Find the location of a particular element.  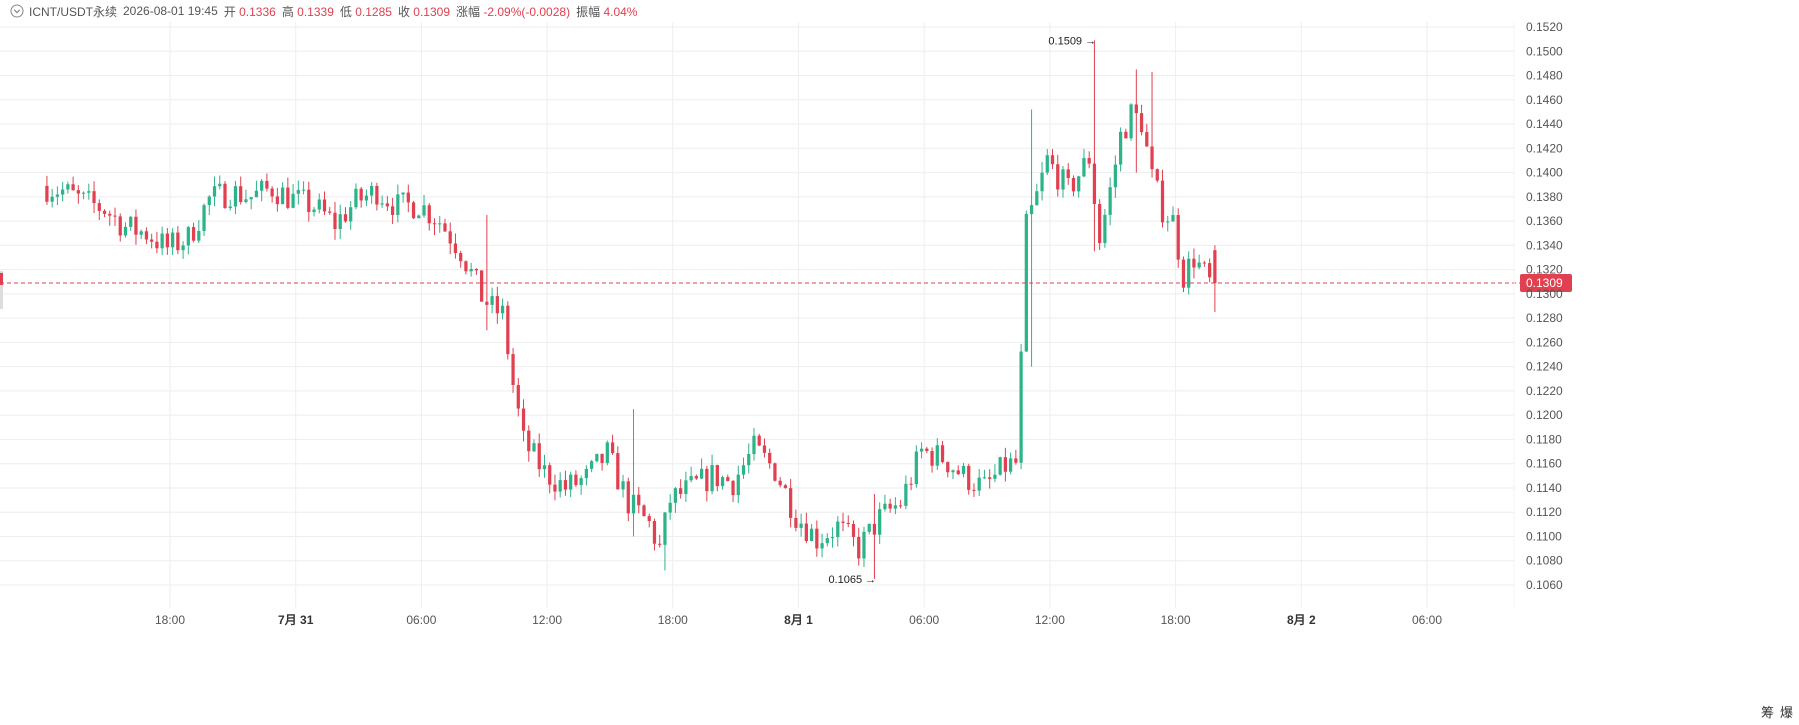

high-value: 0.1339 is located at coordinates (315, 11).